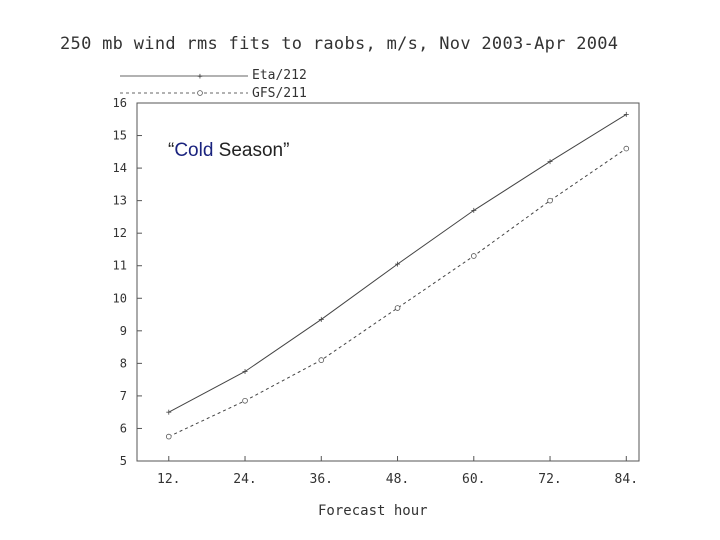 This screenshot has height=540, width=720. I want to click on season-rest: Season”, so click(251, 150).